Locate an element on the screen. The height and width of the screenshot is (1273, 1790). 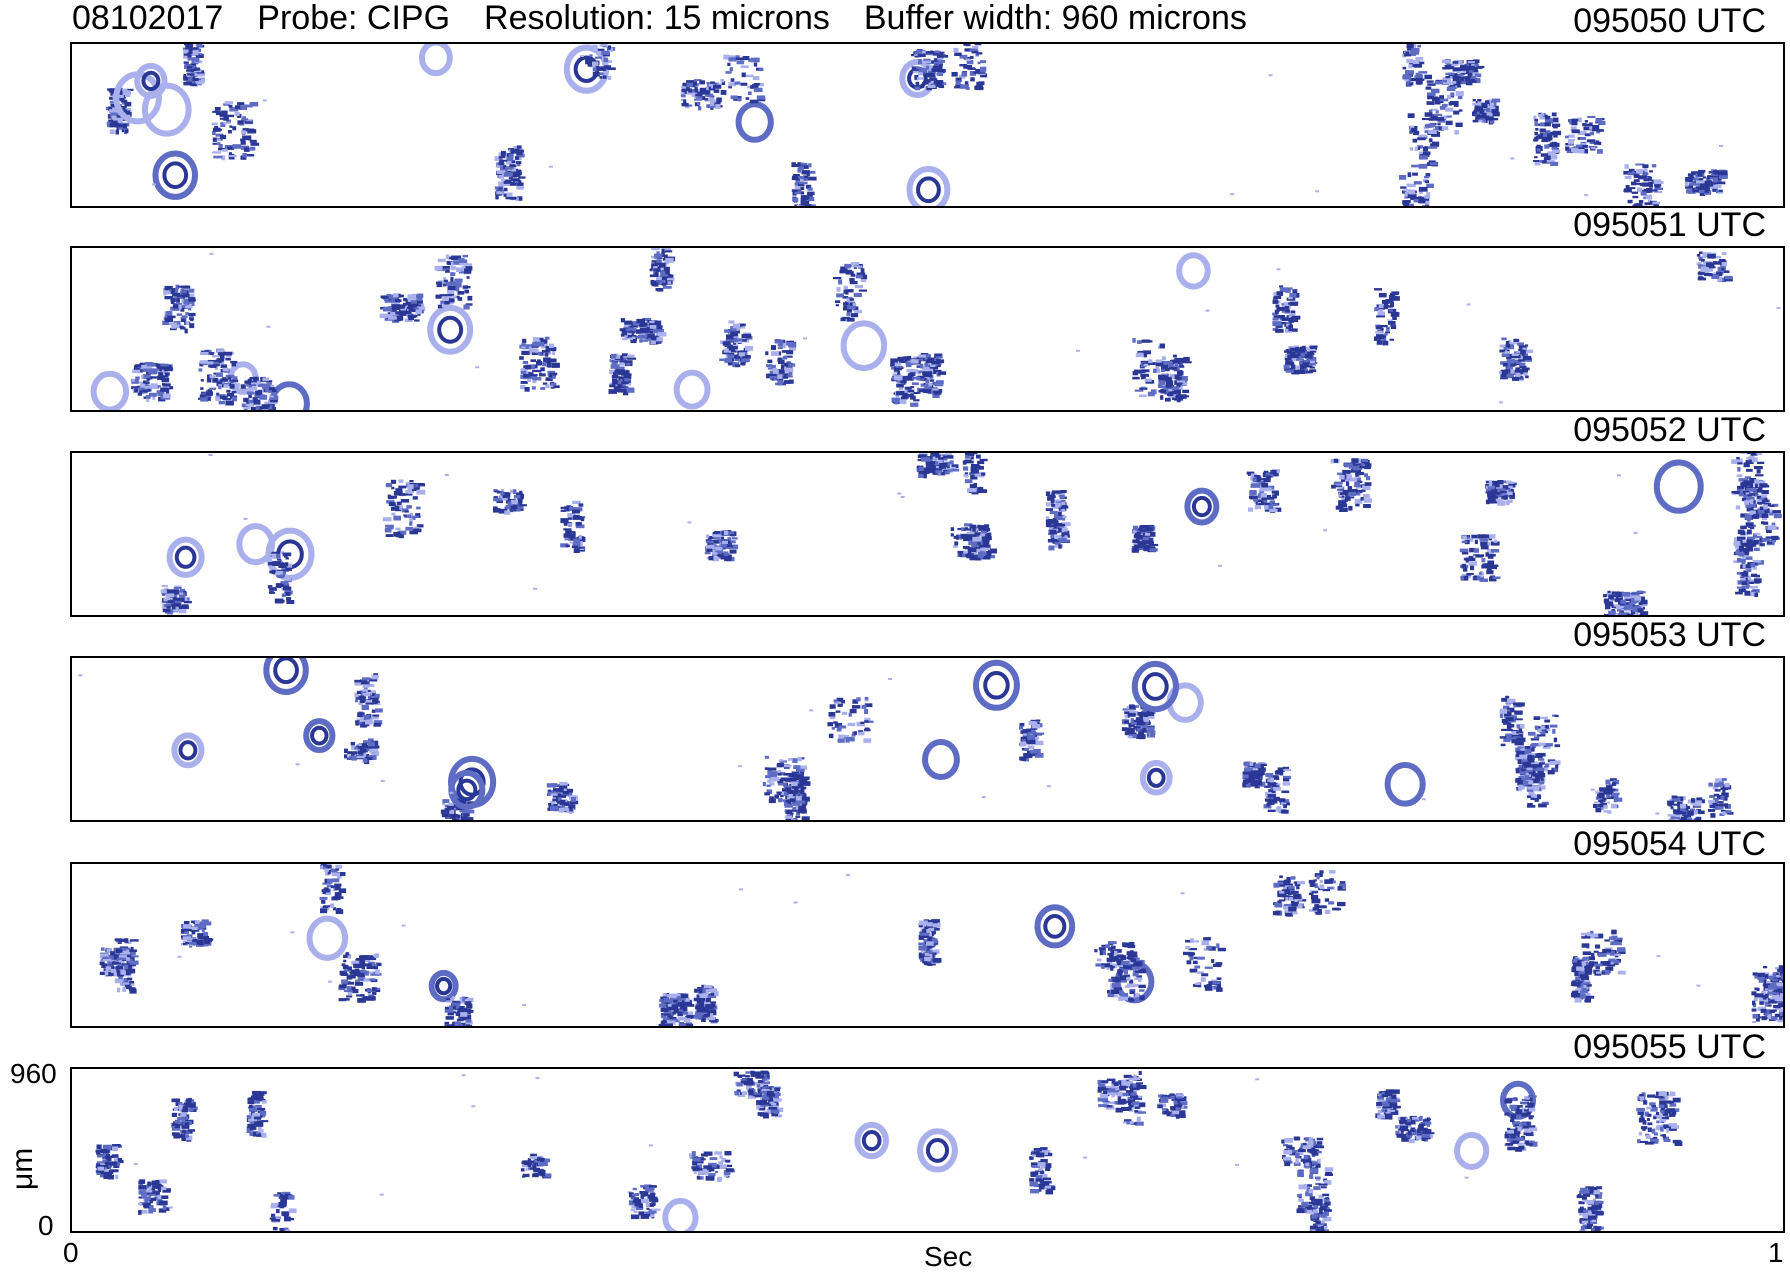
x-axis-title: Sec is located at coordinates (948, 1257).